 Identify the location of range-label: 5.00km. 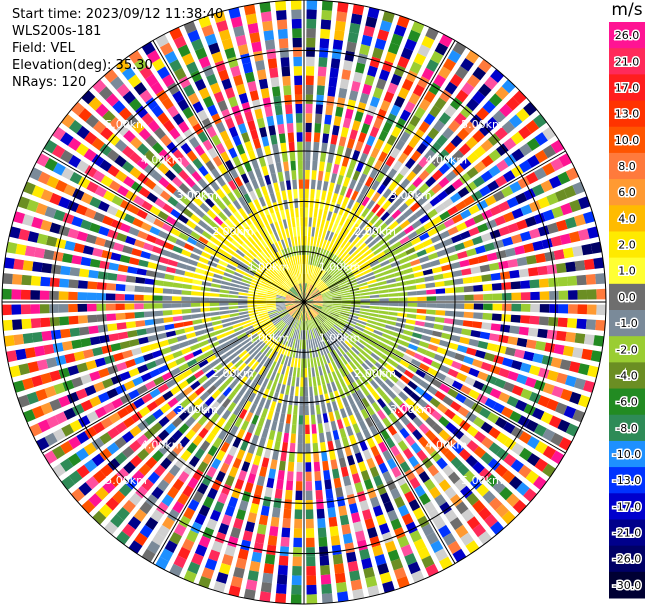
(126, 480).